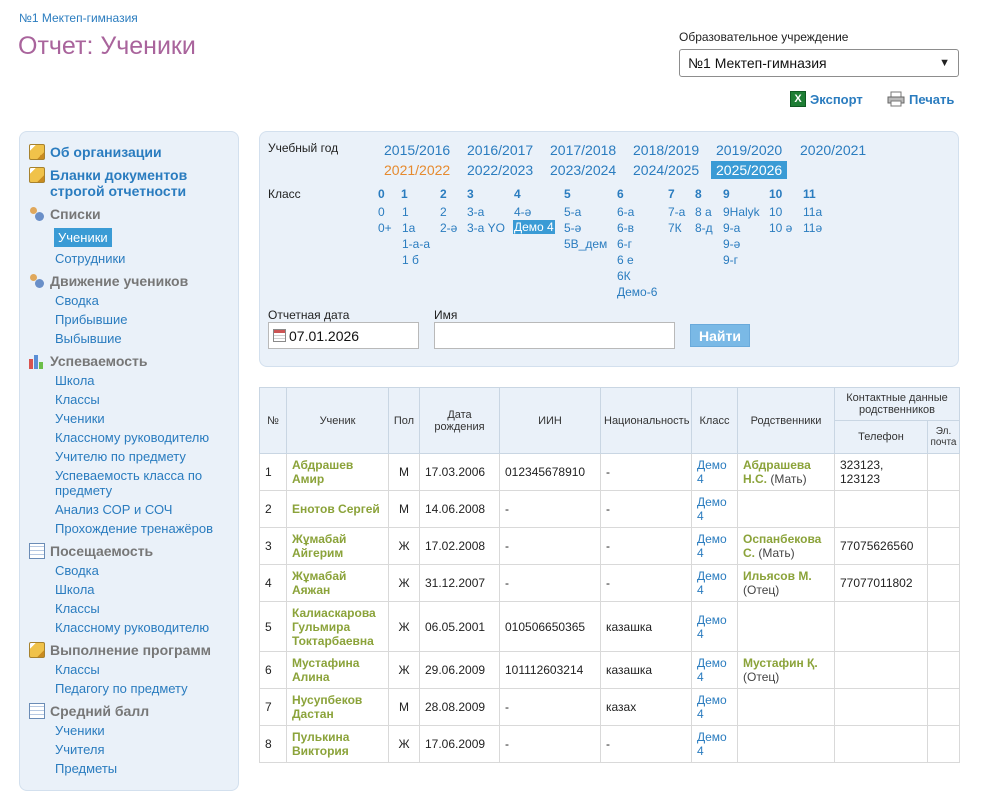 The height and width of the screenshot is (791, 996). Describe the element at coordinates (782, 546) in the screenshot. I see `relative-name-link: Оспанбекова С.` at that location.